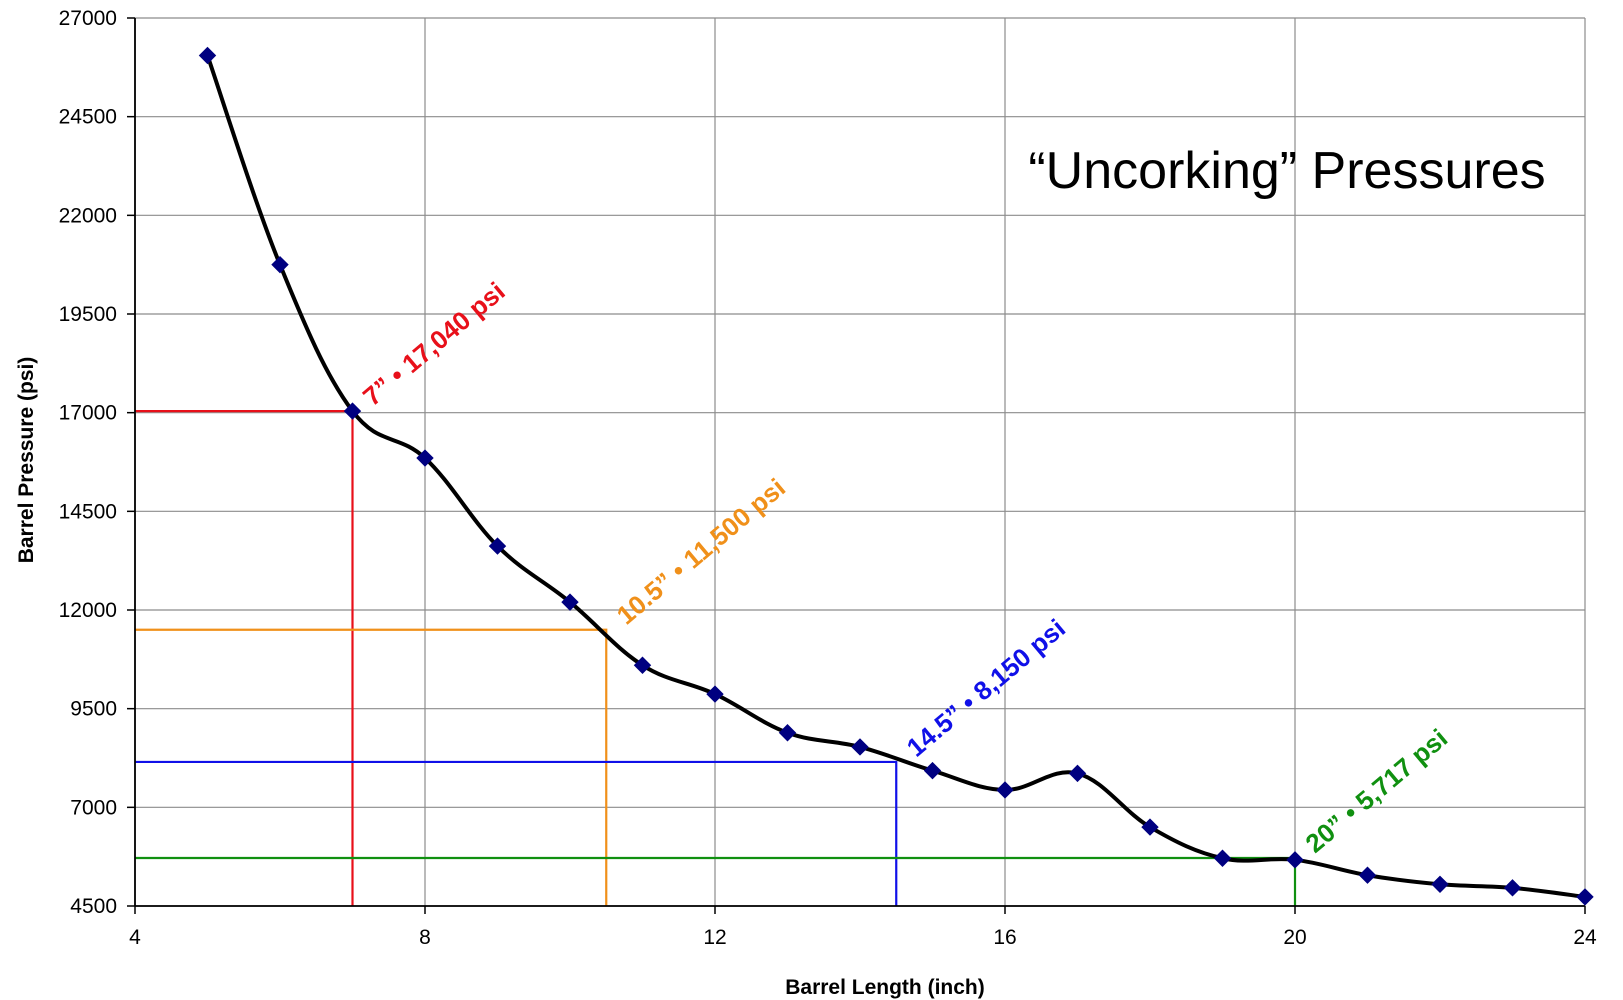 Image resolution: width=1623 pixels, height=1000 pixels. What do you see at coordinates (425, 937) in the screenshot?
I see `x-tick-label: 8` at bounding box center [425, 937].